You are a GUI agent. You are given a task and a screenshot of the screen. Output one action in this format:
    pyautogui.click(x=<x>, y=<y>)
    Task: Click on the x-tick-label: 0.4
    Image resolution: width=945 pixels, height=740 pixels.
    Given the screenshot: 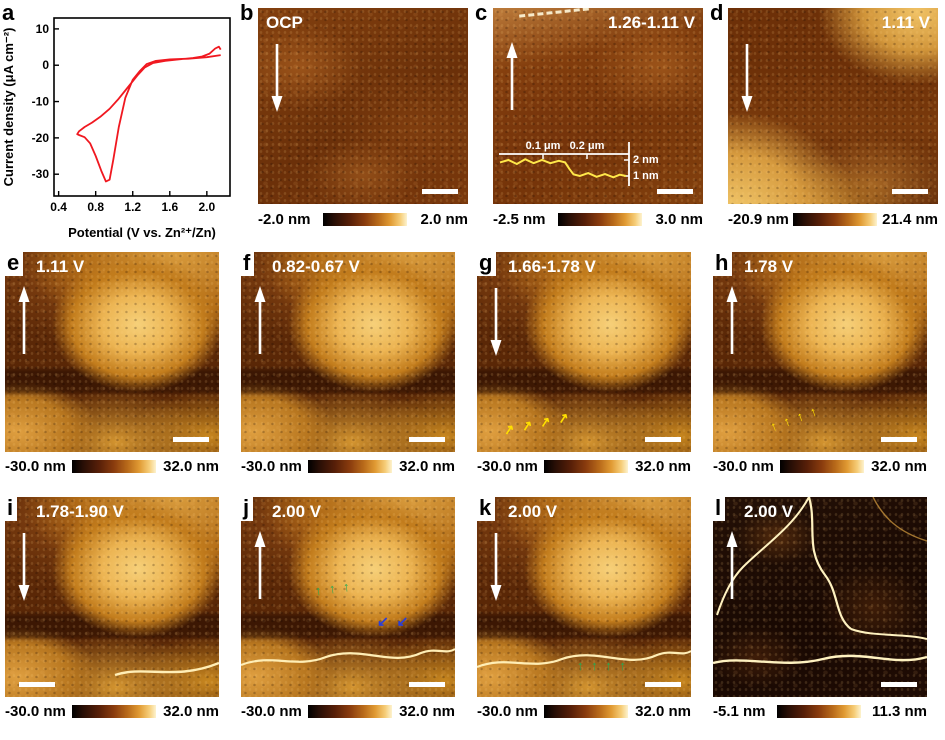 What is the action you would take?
    pyautogui.click(x=58, y=207)
    